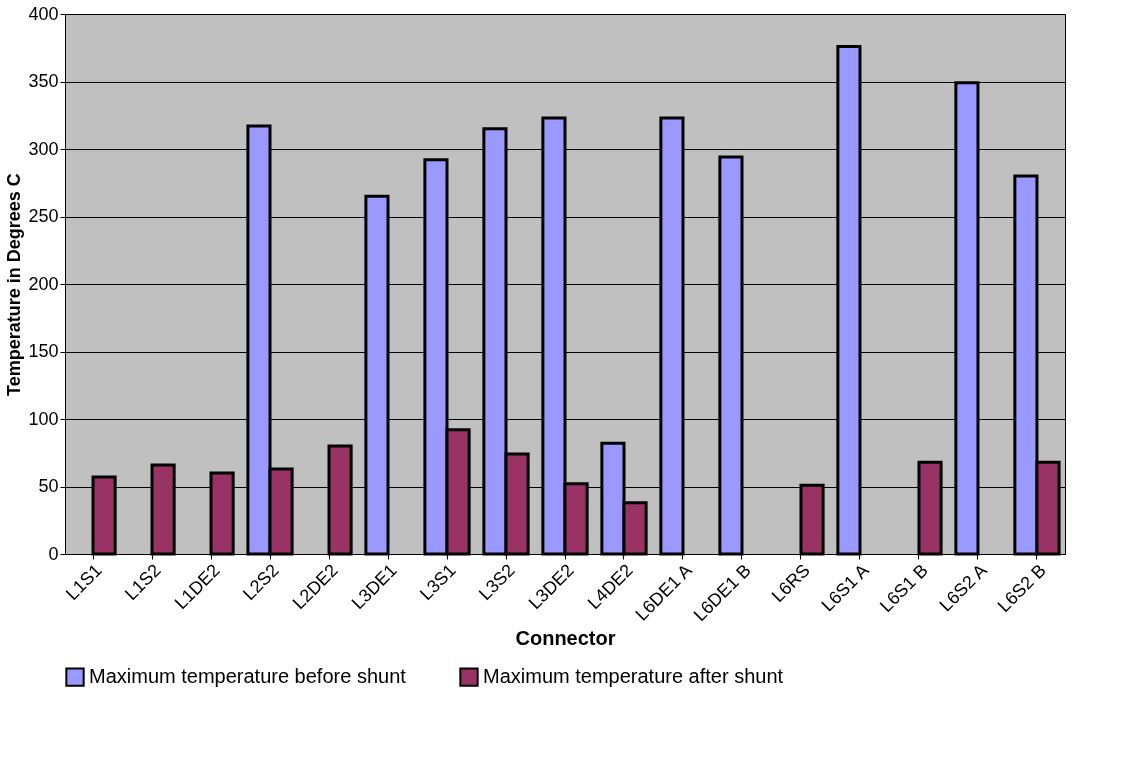 This screenshot has width=1138, height=759. Describe the element at coordinates (248, 676) in the screenshot. I see `legend-label: Maximum temperature before shunt` at that location.